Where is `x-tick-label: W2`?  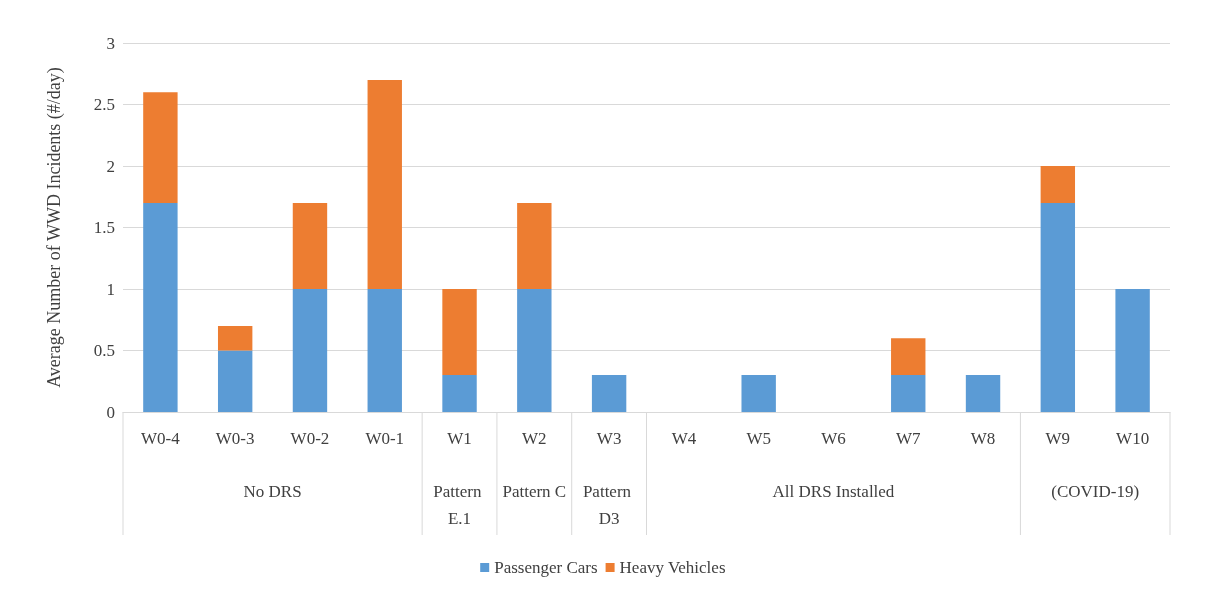
x-tick-label: W2 is located at coordinates (534, 438).